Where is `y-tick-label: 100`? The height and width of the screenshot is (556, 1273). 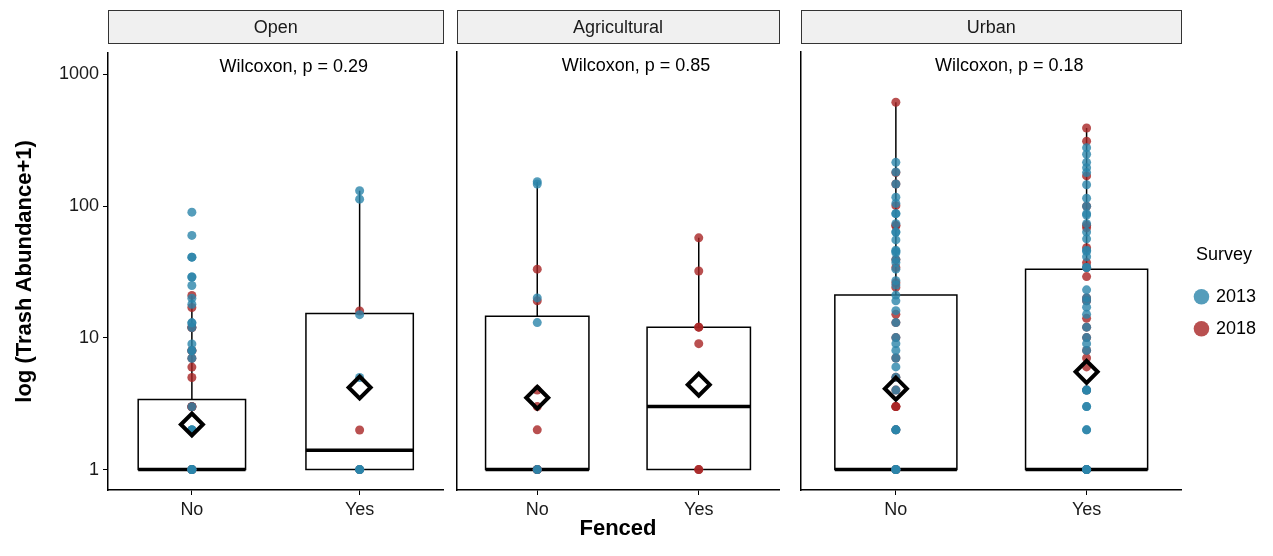
y-tick-label: 100 is located at coordinates (83, 205).